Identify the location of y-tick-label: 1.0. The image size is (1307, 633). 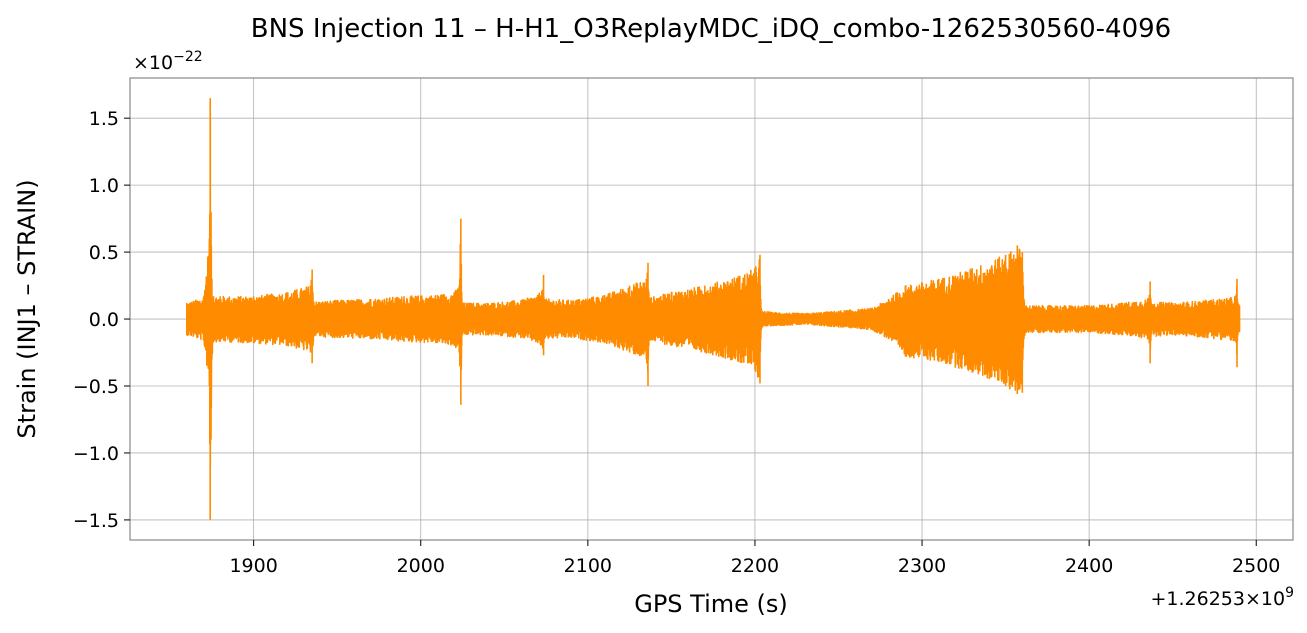
(104, 186).